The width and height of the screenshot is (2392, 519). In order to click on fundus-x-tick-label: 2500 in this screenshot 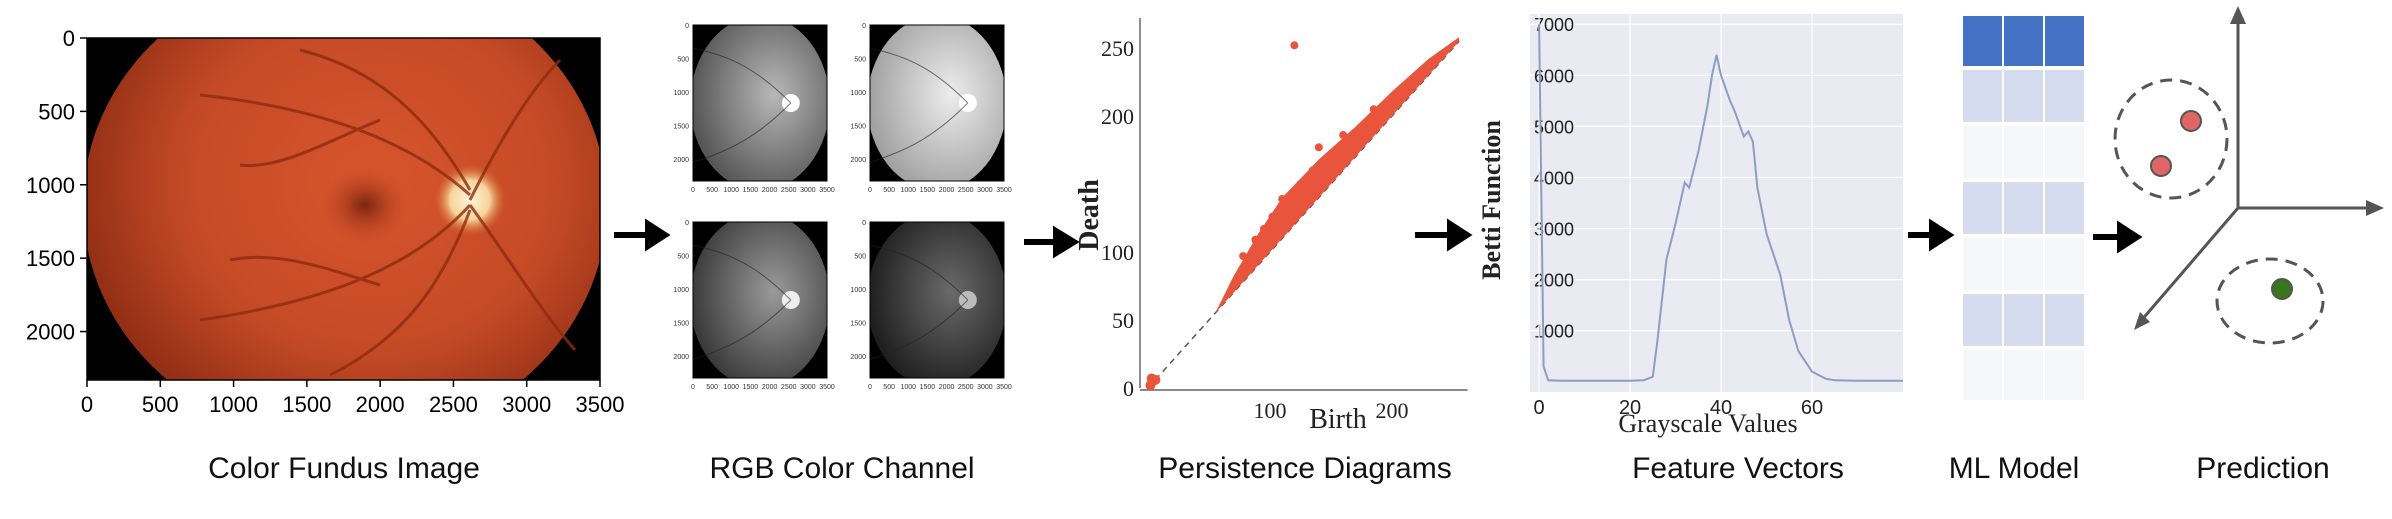, I will do `click(453, 404)`.